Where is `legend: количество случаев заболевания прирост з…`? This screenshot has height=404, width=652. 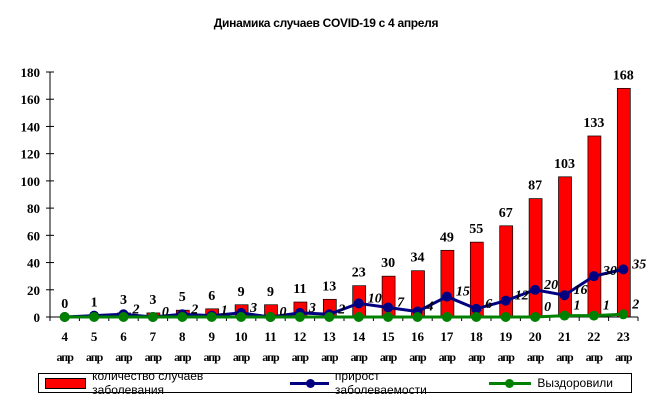
legend: количество случаев заболевания прирост з… is located at coordinates (335, 383).